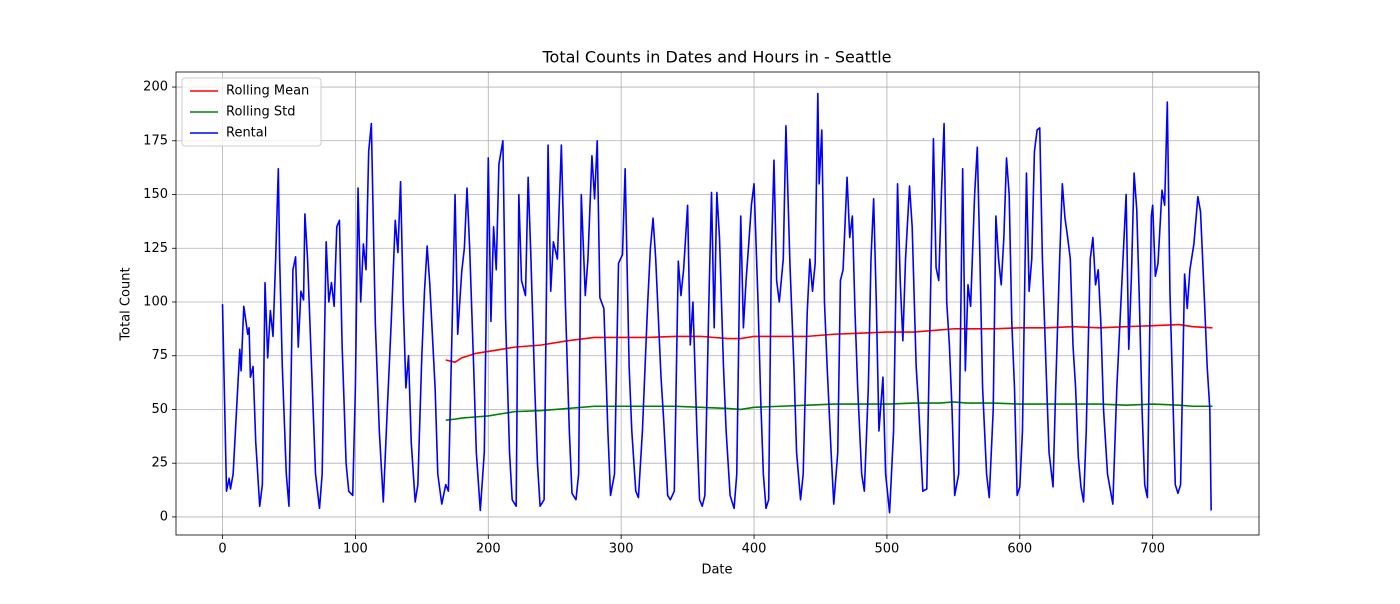 The height and width of the screenshot is (604, 1400). Describe the element at coordinates (246, 133) in the screenshot. I see `legend-label: Rental` at that location.